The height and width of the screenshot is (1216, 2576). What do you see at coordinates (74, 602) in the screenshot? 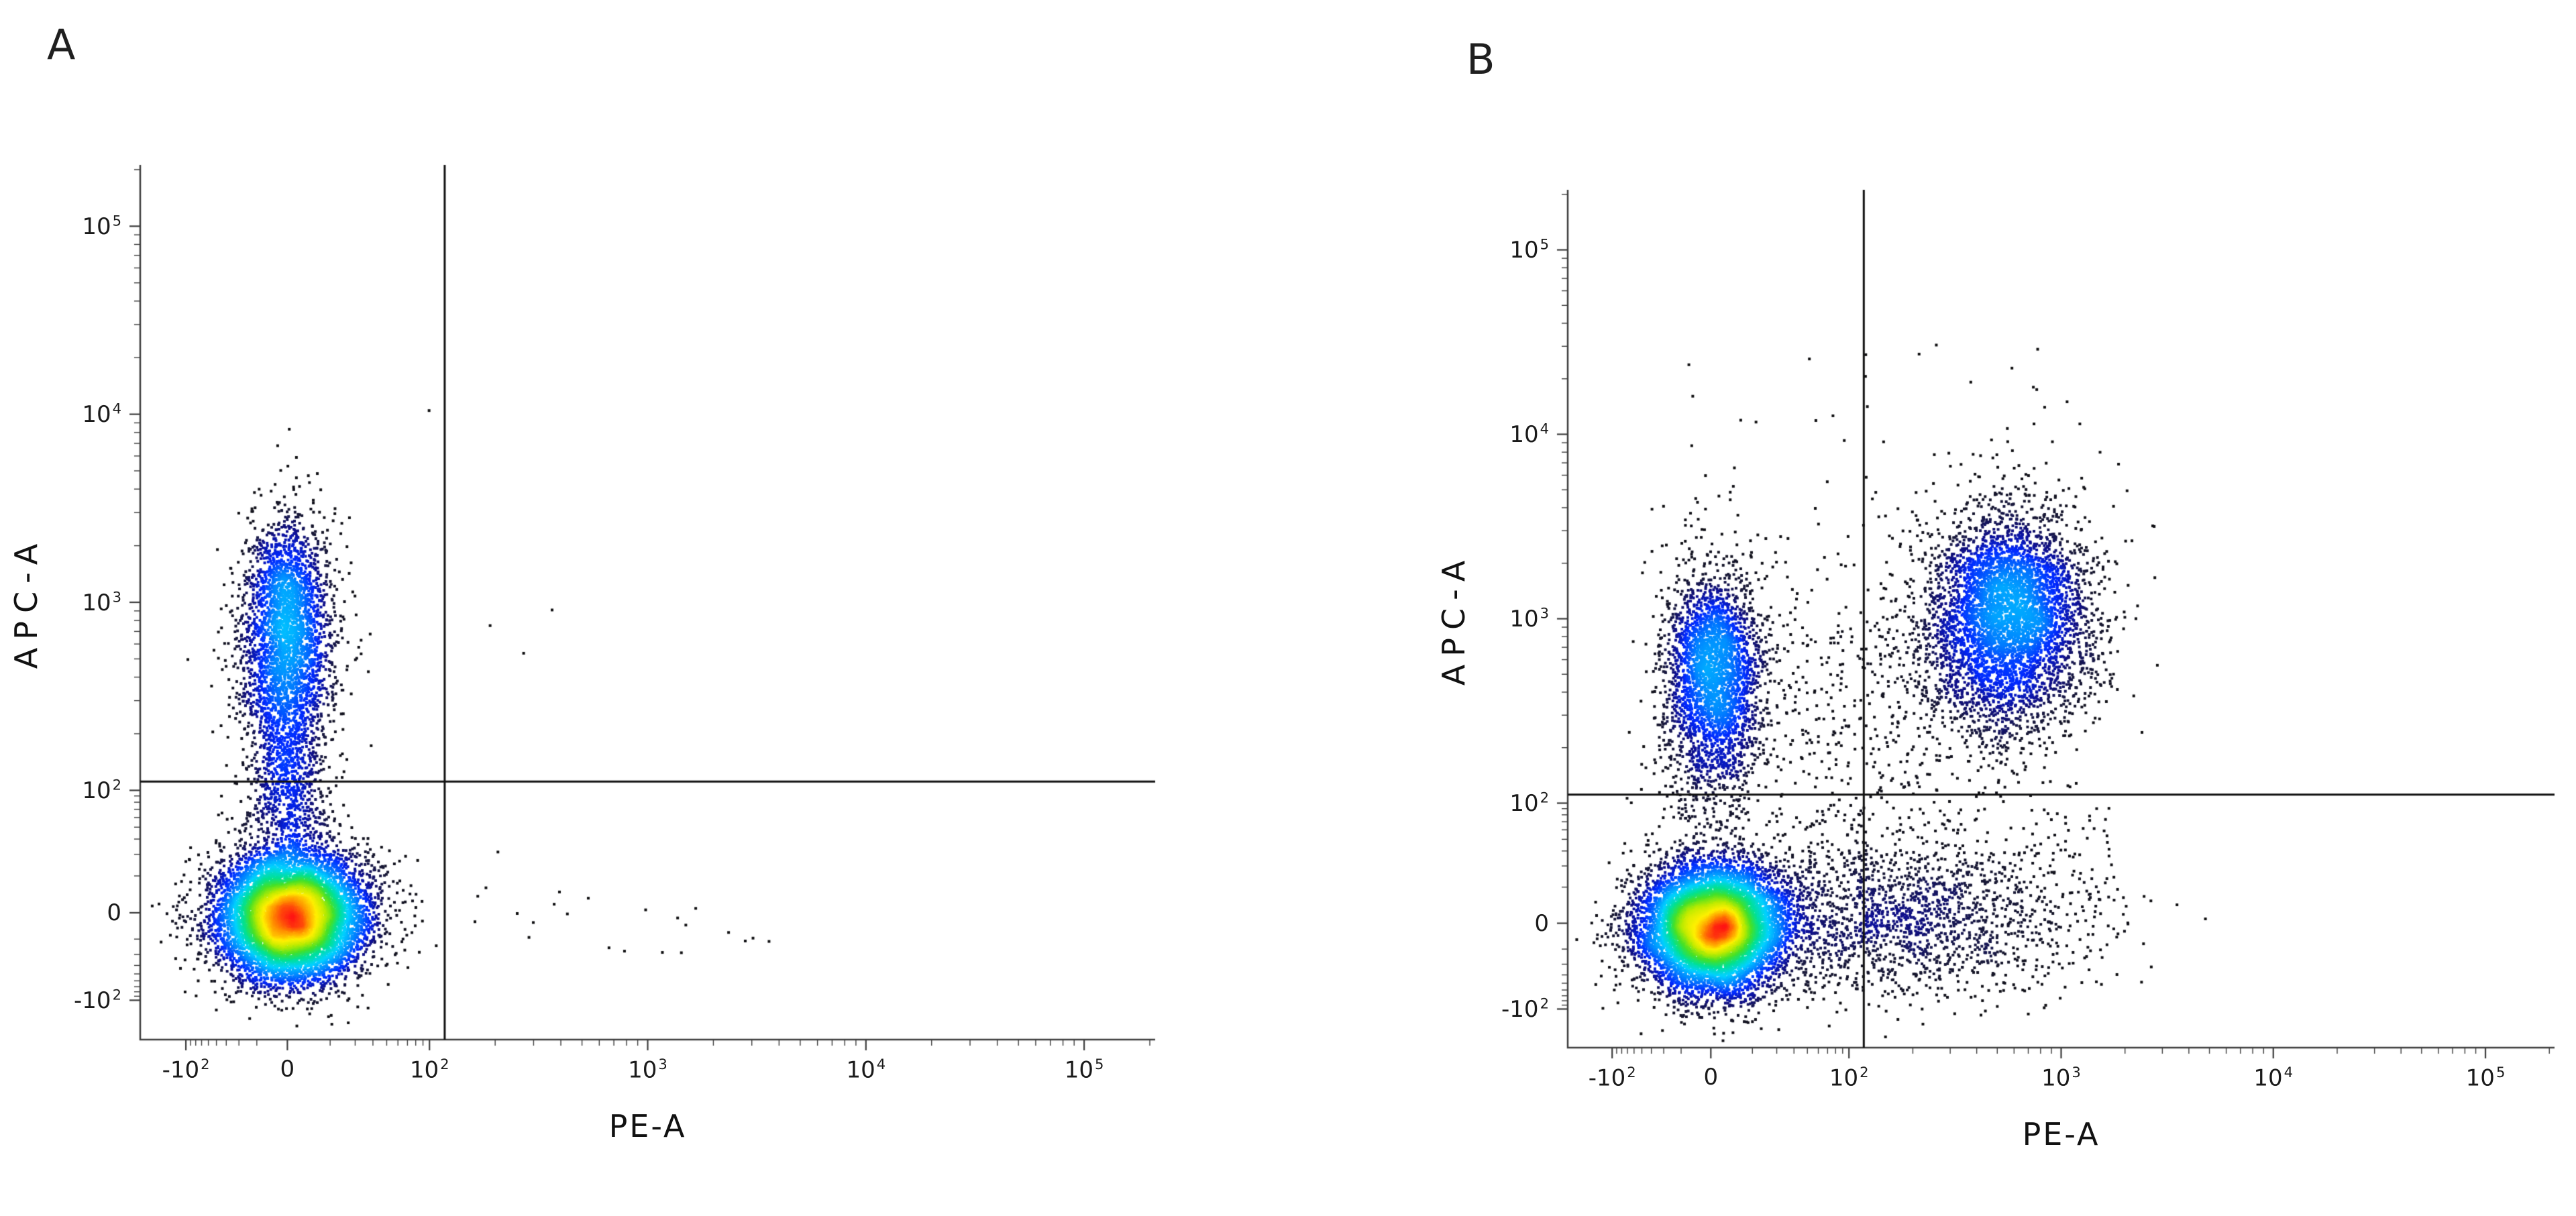
I see `y-tick-labels-a: -102 0 10² 10³ 10⁴ 10⁵` at bounding box center [74, 602].